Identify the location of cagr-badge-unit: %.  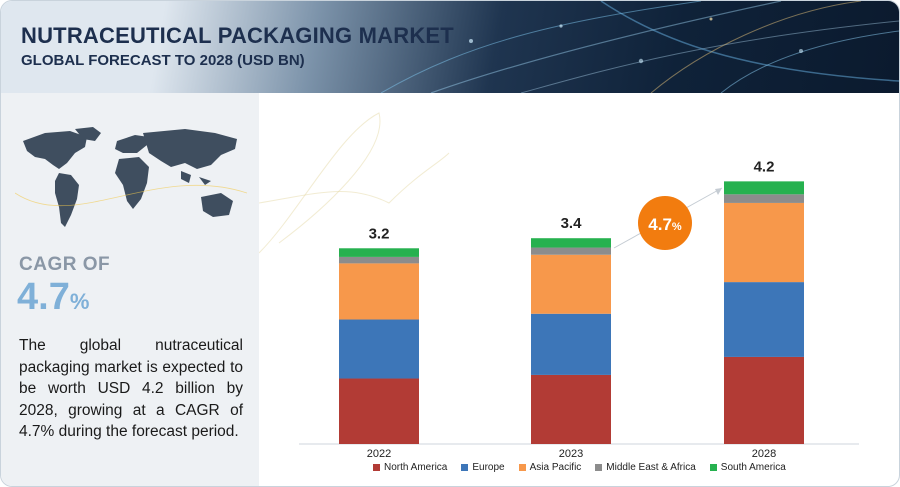
(677, 227).